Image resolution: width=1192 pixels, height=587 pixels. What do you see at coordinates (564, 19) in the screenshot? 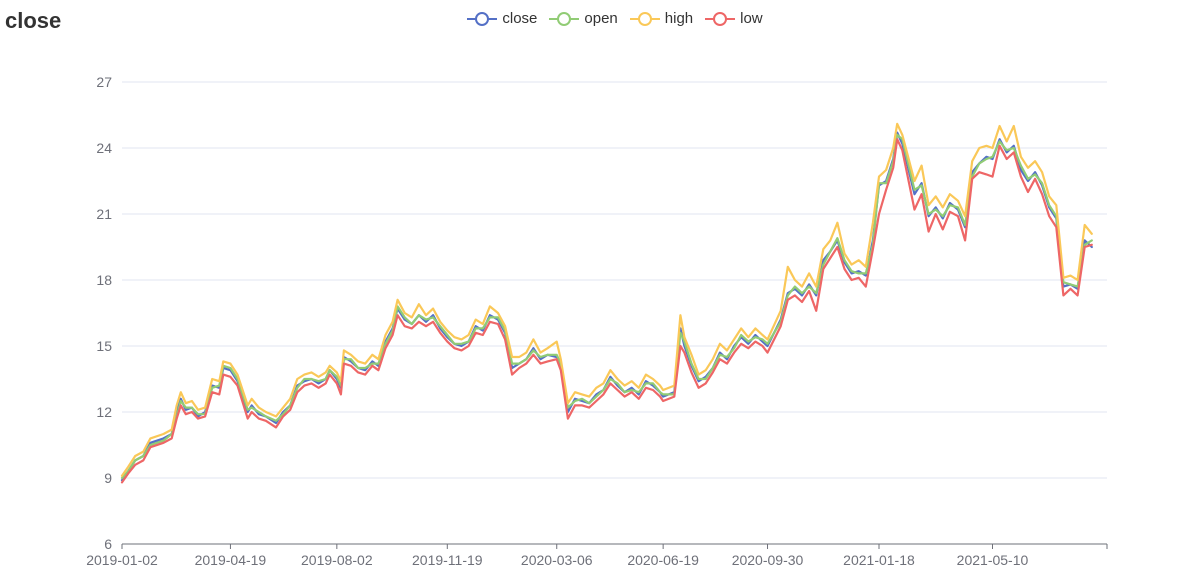
I see `legend-line-circle-icon-open` at bounding box center [564, 19].